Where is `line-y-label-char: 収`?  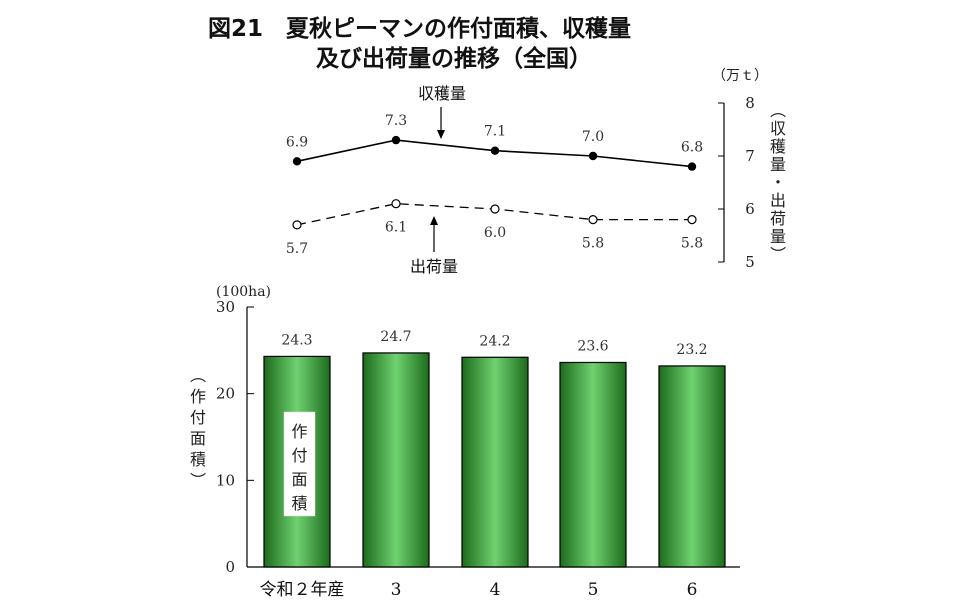
line-y-label-char: 収 is located at coordinates (778, 128).